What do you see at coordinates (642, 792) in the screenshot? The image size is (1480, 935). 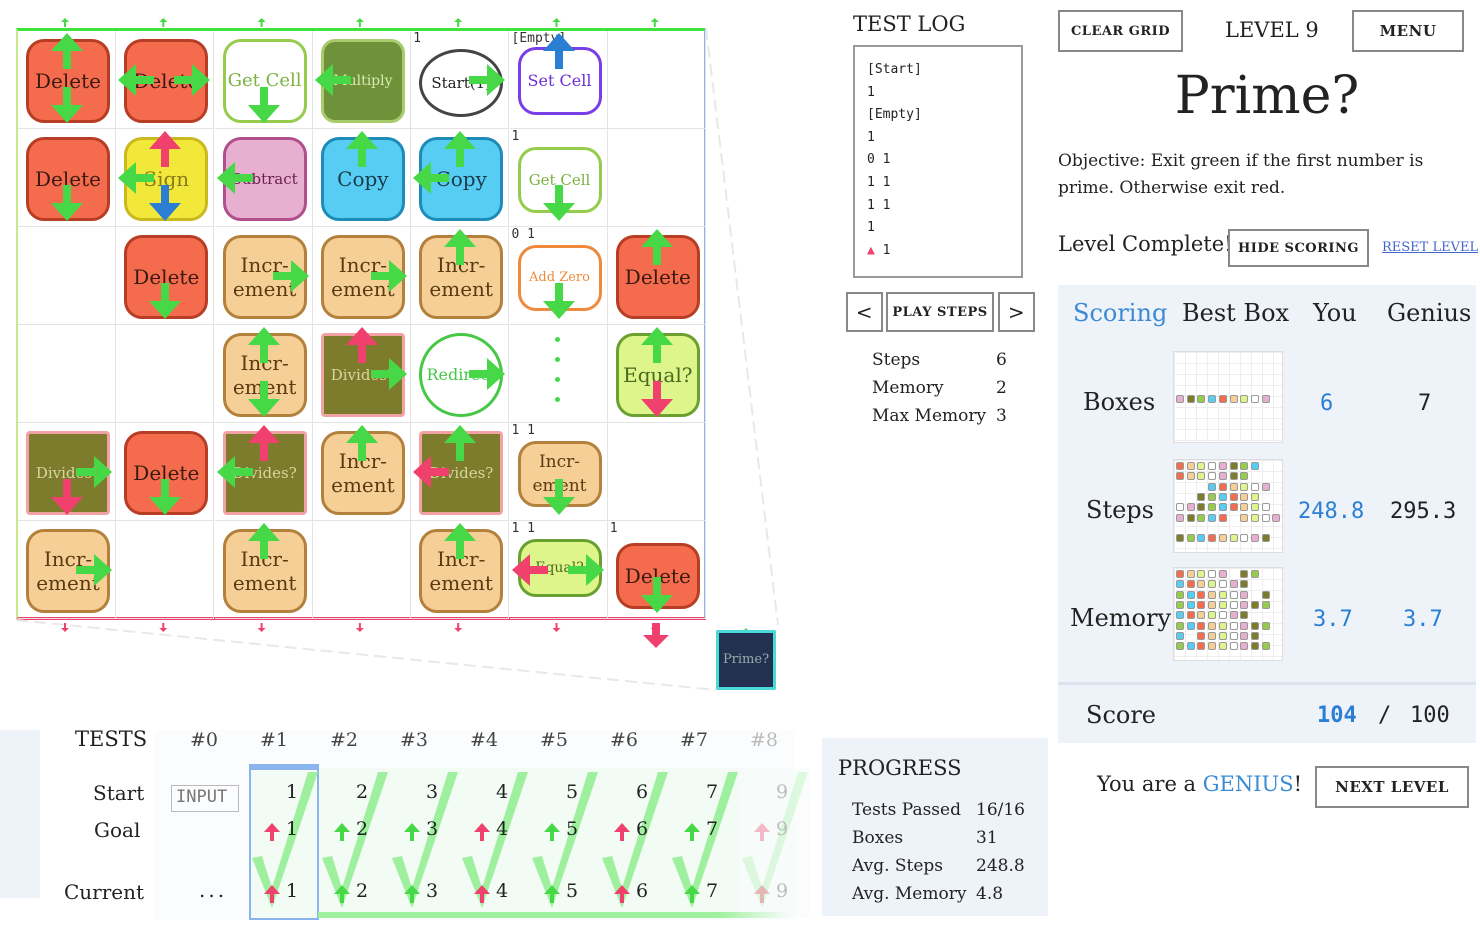 I see `test-value: 6` at bounding box center [642, 792].